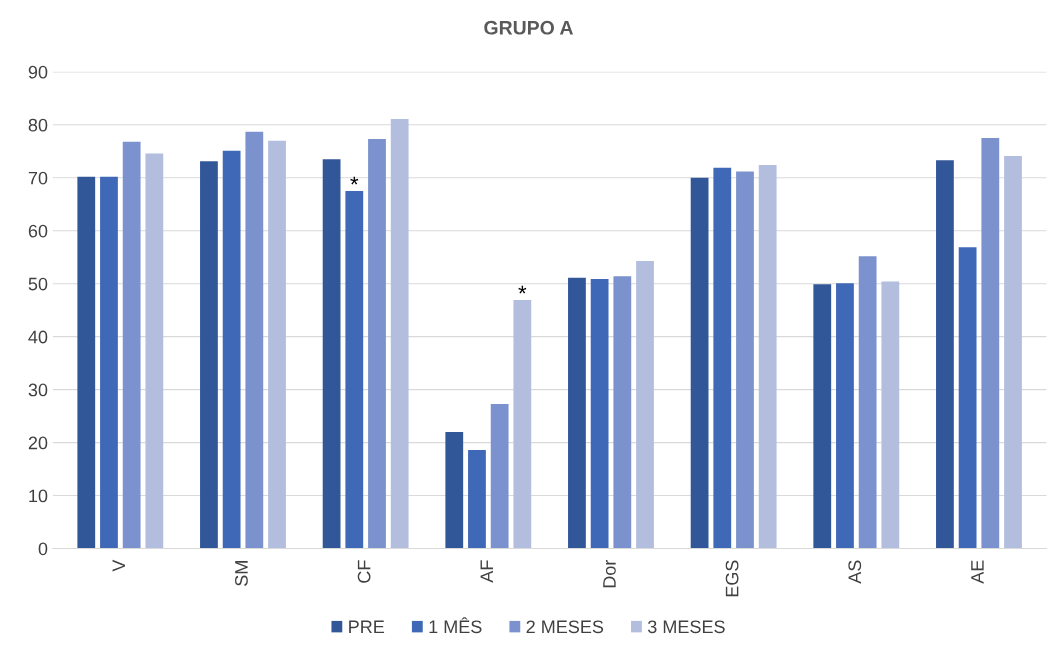 This screenshot has width=1057, height=653. I want to click on y-tick-label: 0, so click(43, 549).